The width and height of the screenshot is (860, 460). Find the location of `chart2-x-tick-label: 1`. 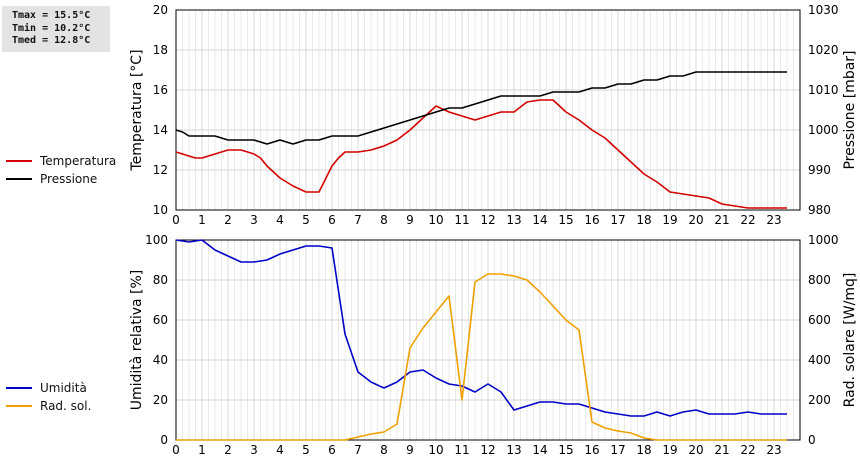

chart2-x-tick-label: 1 is located at coordinates (202, 450).